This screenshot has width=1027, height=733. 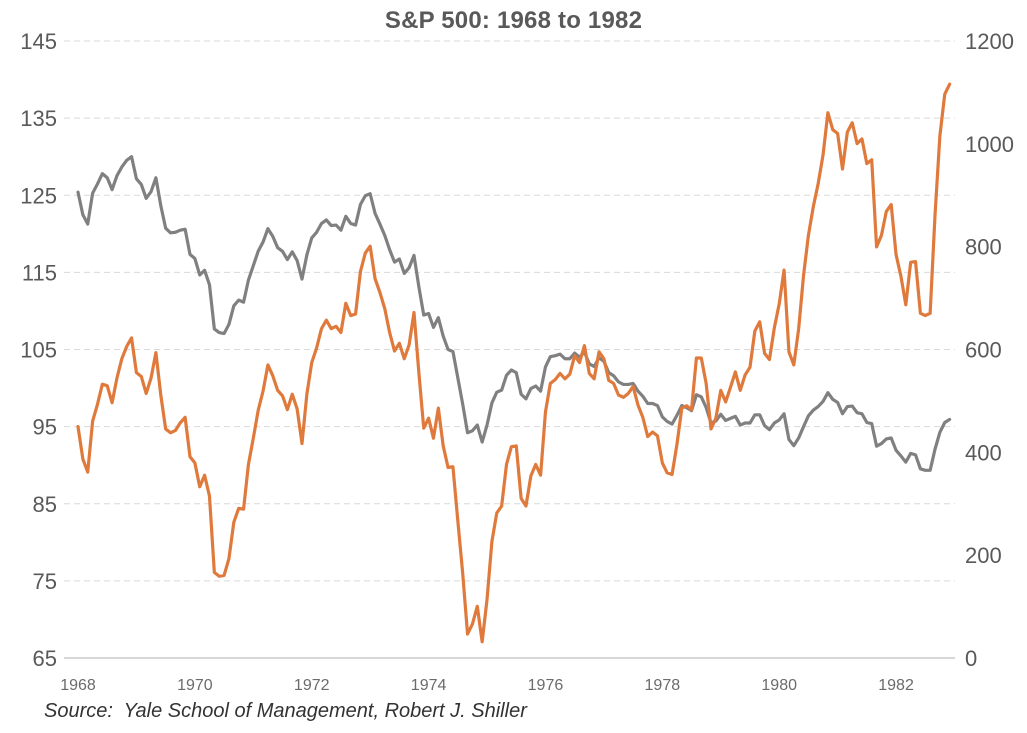 I want to click on chart-title: S&P 500: 1968 to 1982, so click(x=513, y=20).